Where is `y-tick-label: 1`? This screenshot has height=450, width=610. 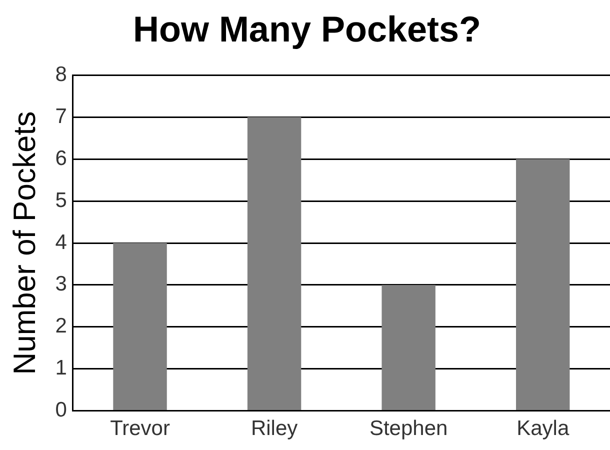 y-tick-label: 1 is located at coordinates (61, 368).